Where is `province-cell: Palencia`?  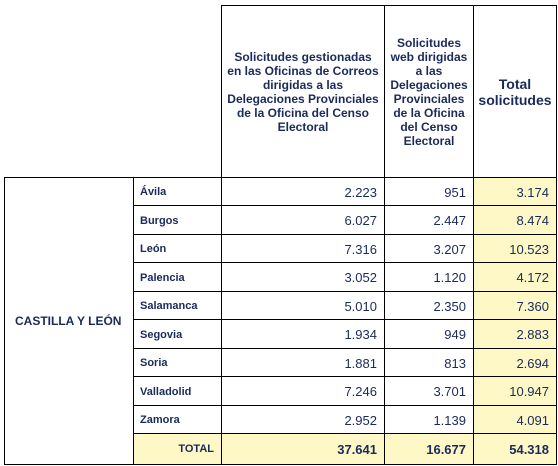 province-cell: Palencia is located at coordinates (162, 277).